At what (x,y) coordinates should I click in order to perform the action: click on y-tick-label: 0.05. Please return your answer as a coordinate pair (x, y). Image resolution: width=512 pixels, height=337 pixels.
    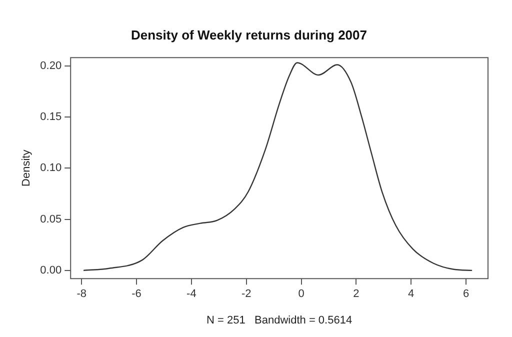
    Looking at the image, I should click on (51, 219).